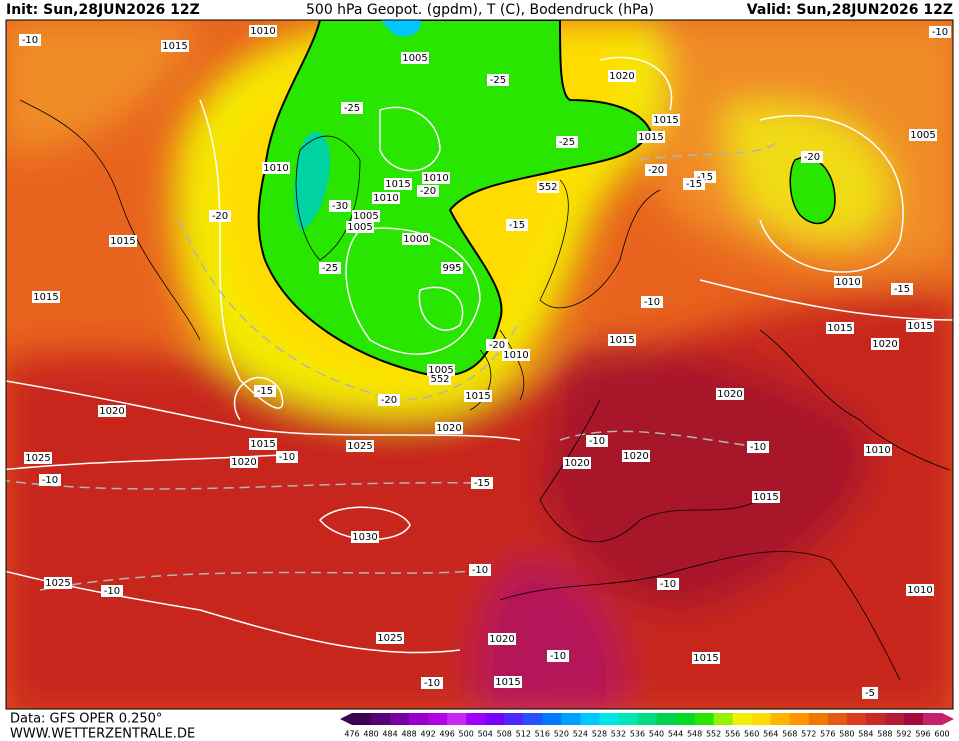 The width and height of the screenshot is (959, 741). What do you see at coordinates (485, 734) in the screenshot?
I see `scale-label: 504` at bounding box center [485, 734].